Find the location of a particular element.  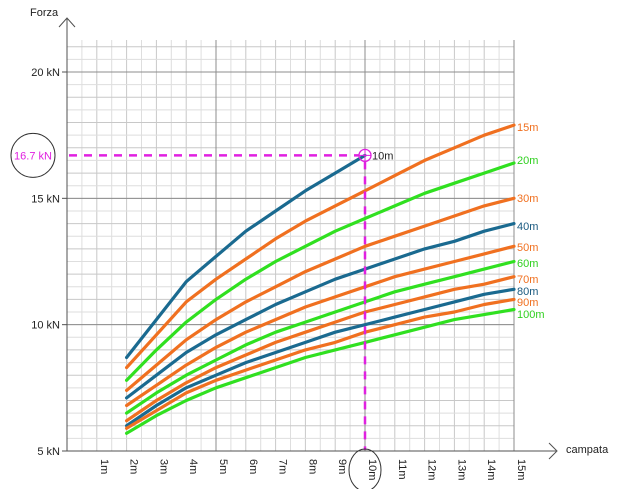

y-tick-label: 10 kN is located at coordinates (45, 326).